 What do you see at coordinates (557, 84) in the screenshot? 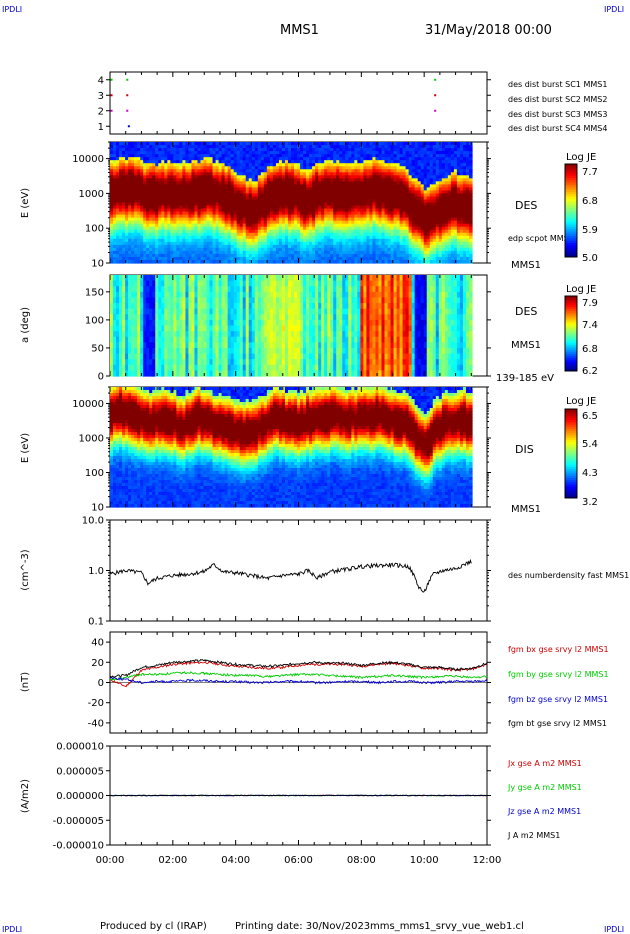
I see `legend-burst-sc1: des dist burst SC1 MMS1` at bounding box center [557, 84].